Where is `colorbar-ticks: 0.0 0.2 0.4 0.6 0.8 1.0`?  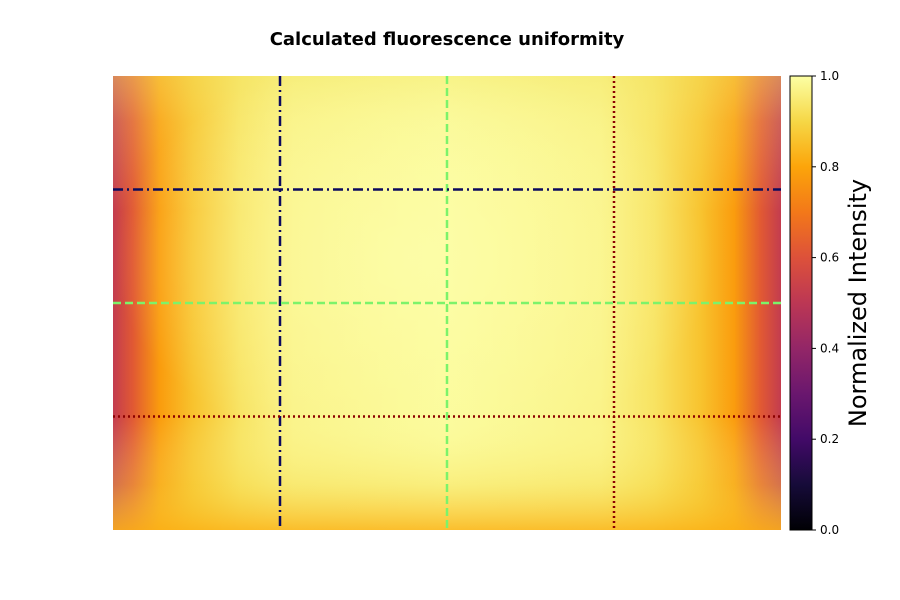 colorbar-ticks: 0.0 0.2 0.4 0.6 0.8 1.0 is located at coordinates (825, 303).